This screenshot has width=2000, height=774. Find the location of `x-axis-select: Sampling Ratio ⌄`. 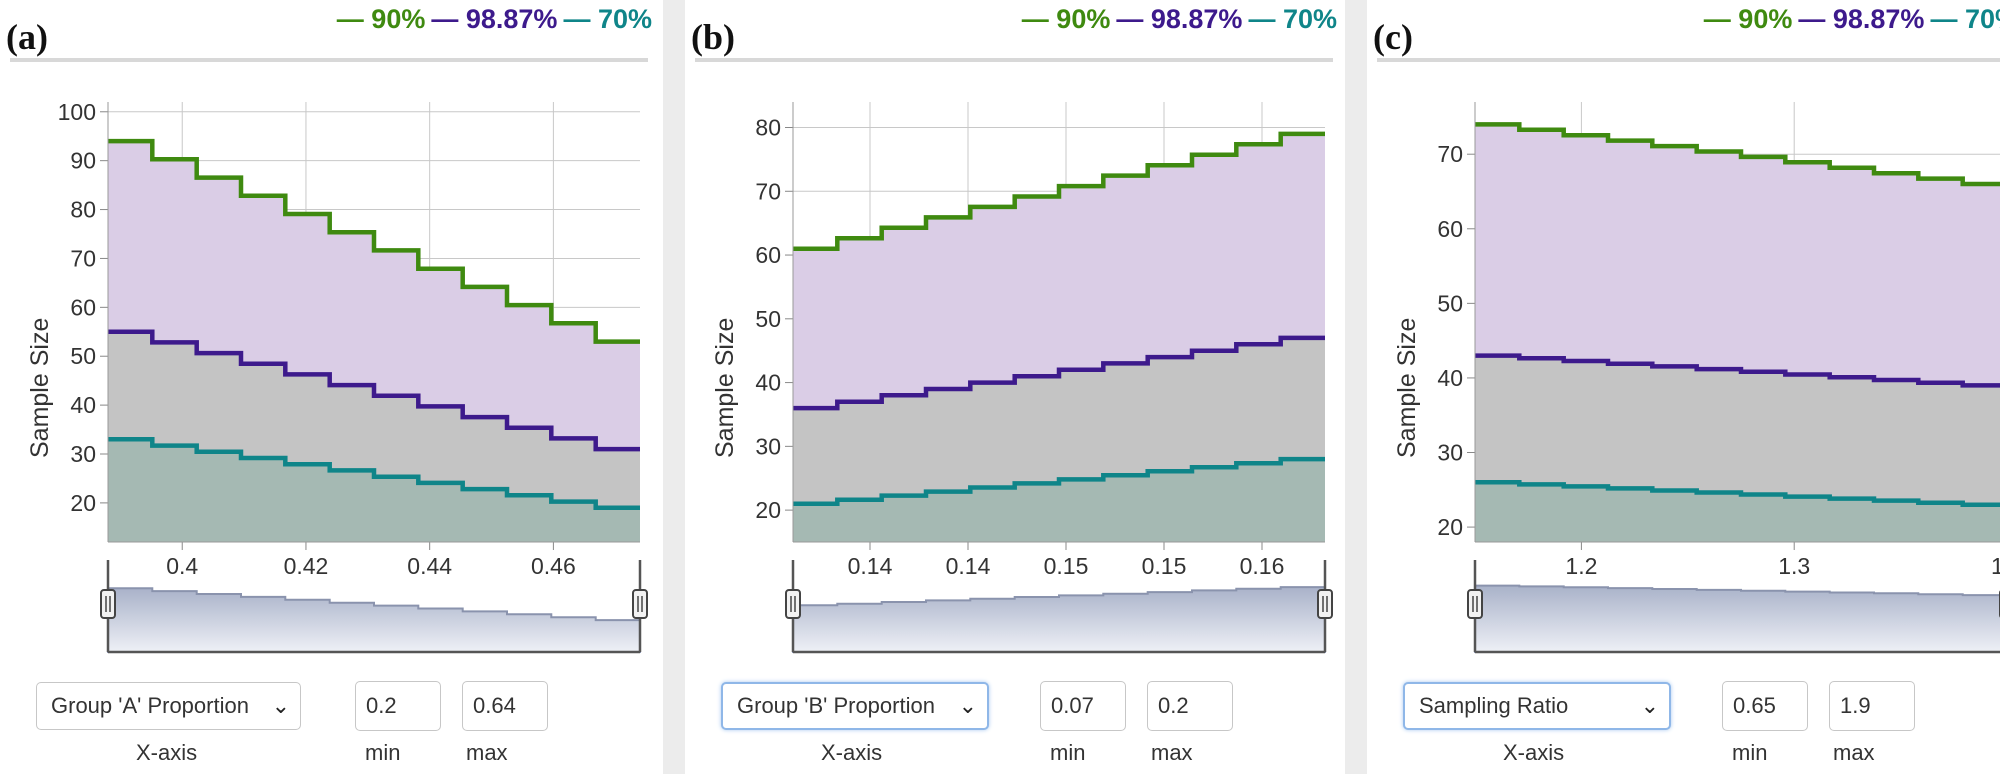

x-axis-select: Sampling Ratio ⌄ is located at coordinates (1537, 706).